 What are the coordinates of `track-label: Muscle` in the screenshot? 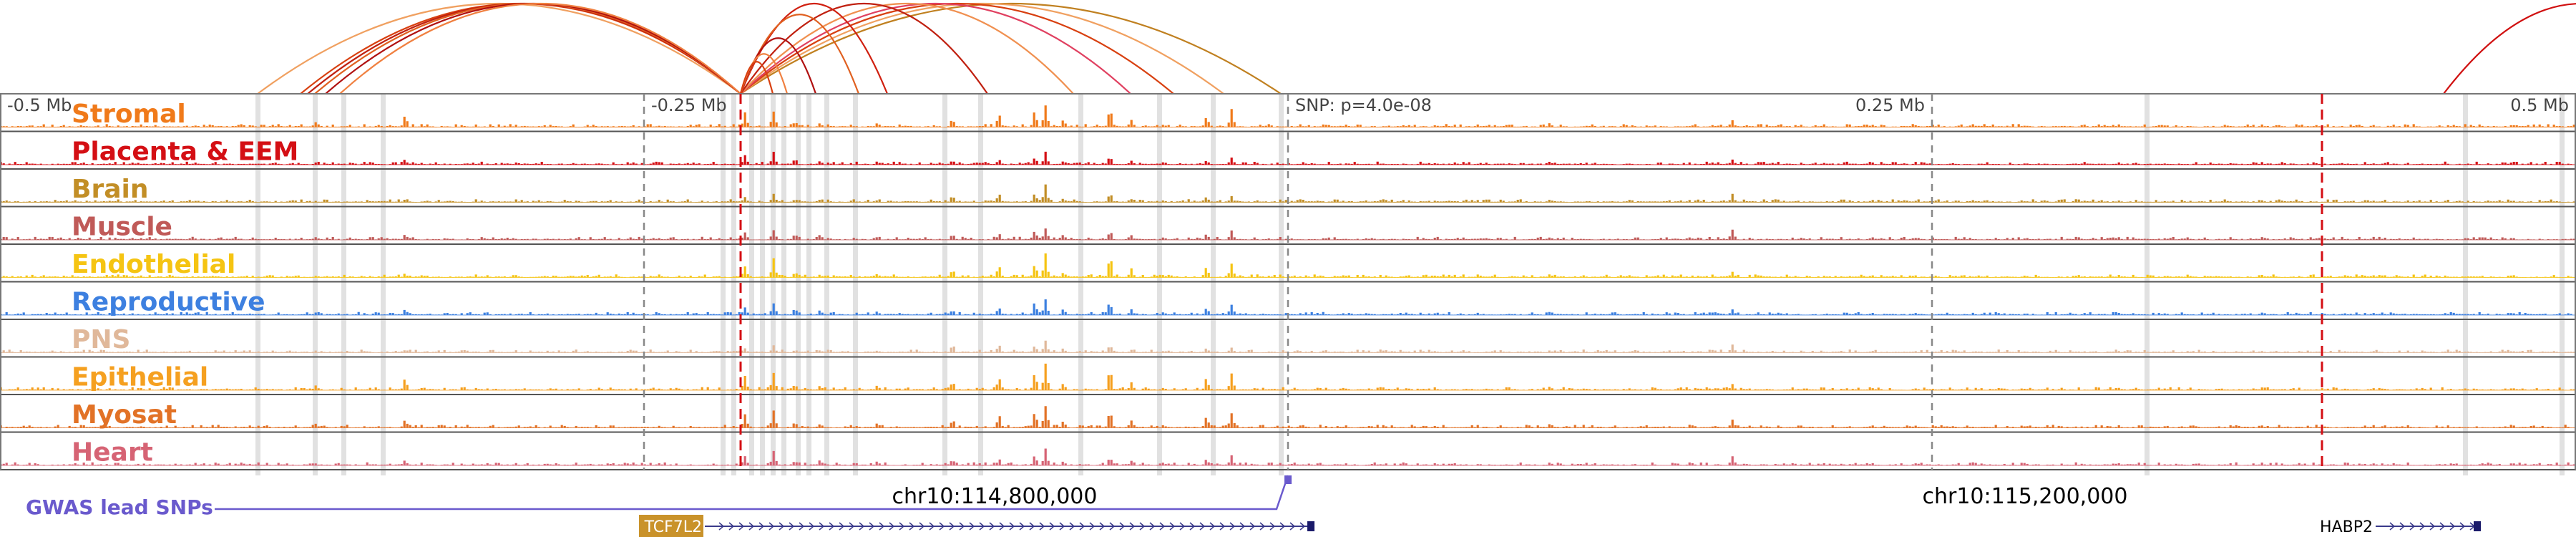 It's located at (122, 227).